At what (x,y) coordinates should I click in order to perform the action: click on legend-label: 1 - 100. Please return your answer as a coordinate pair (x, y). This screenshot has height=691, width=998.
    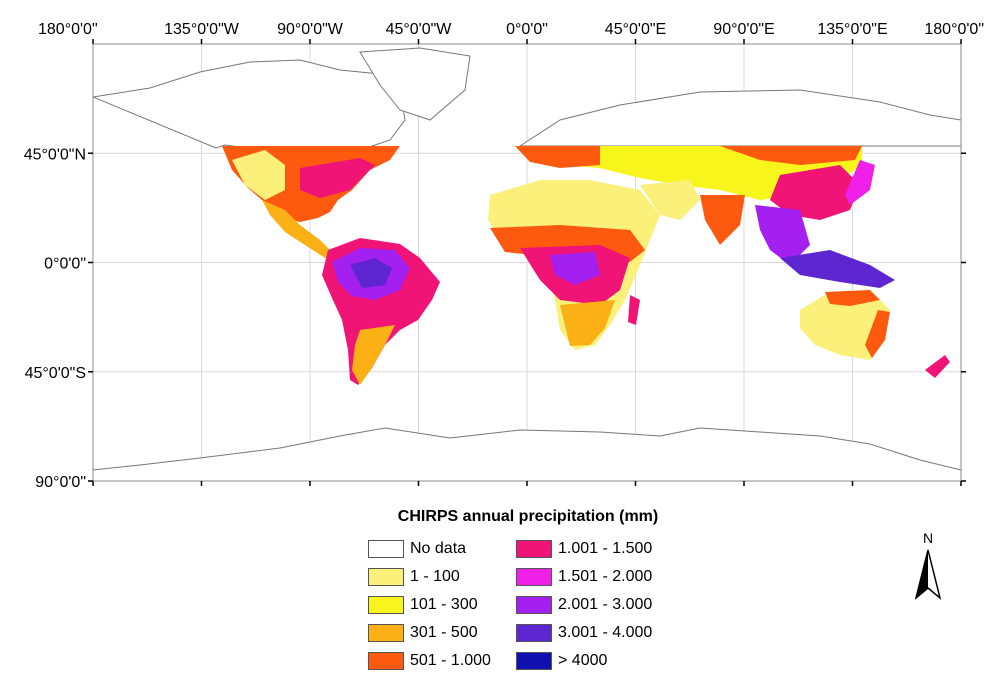
    Looking at the image, I should click on (435, 576).